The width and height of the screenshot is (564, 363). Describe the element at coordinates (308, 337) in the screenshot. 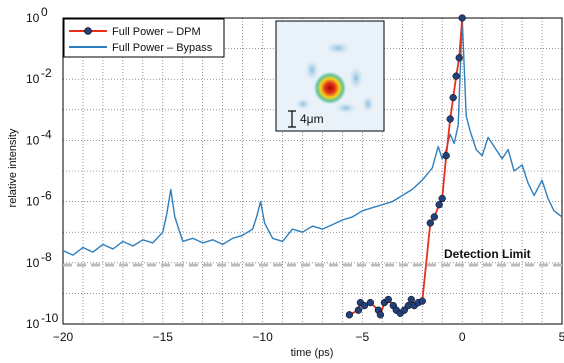

I see `x-ticks: −20 −15 −10 −5 0 5` at that location.